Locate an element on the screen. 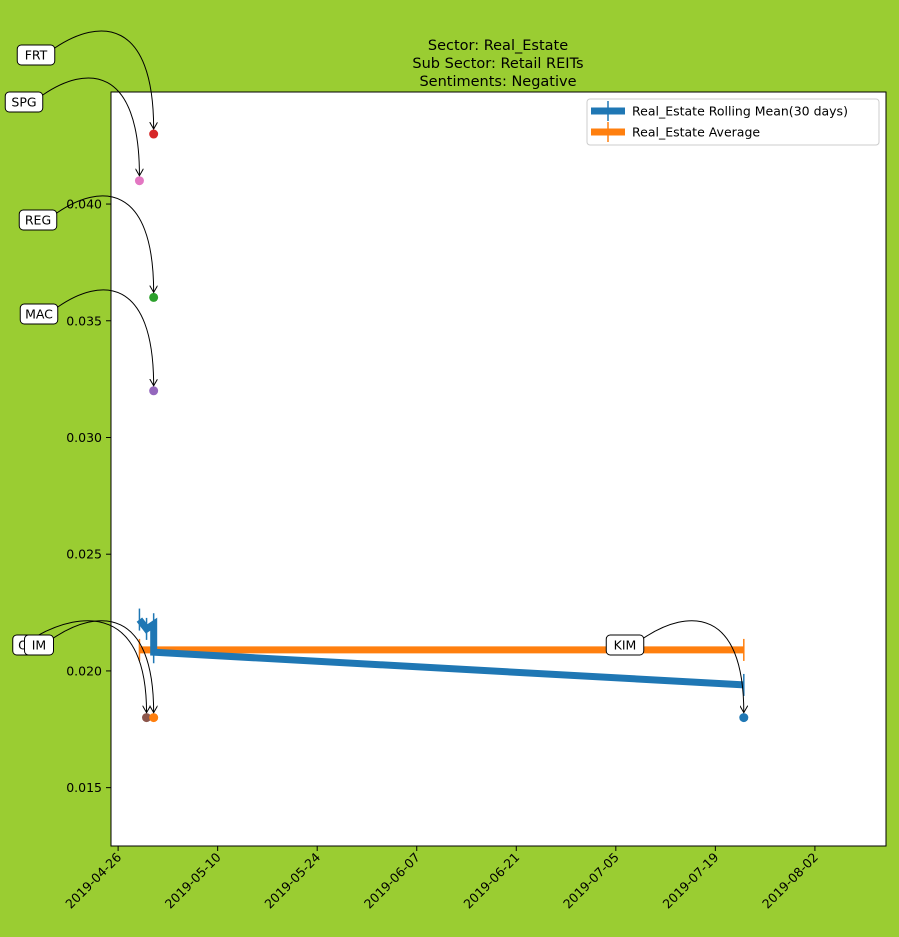  y-tick-label: 0.035 is located at coordinates (84, 320).